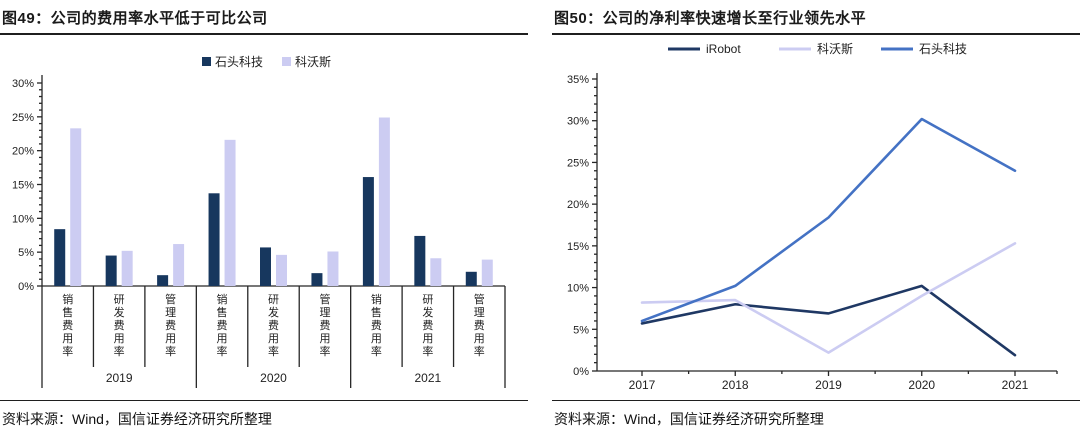 The width and height of the screenshot is (1080, 435). Describe the element at coordinates (264, 414) in the screenshot. I see `figure-49-source-note: 资料来源：Wind，国信证券经济研究所整理` at that location.